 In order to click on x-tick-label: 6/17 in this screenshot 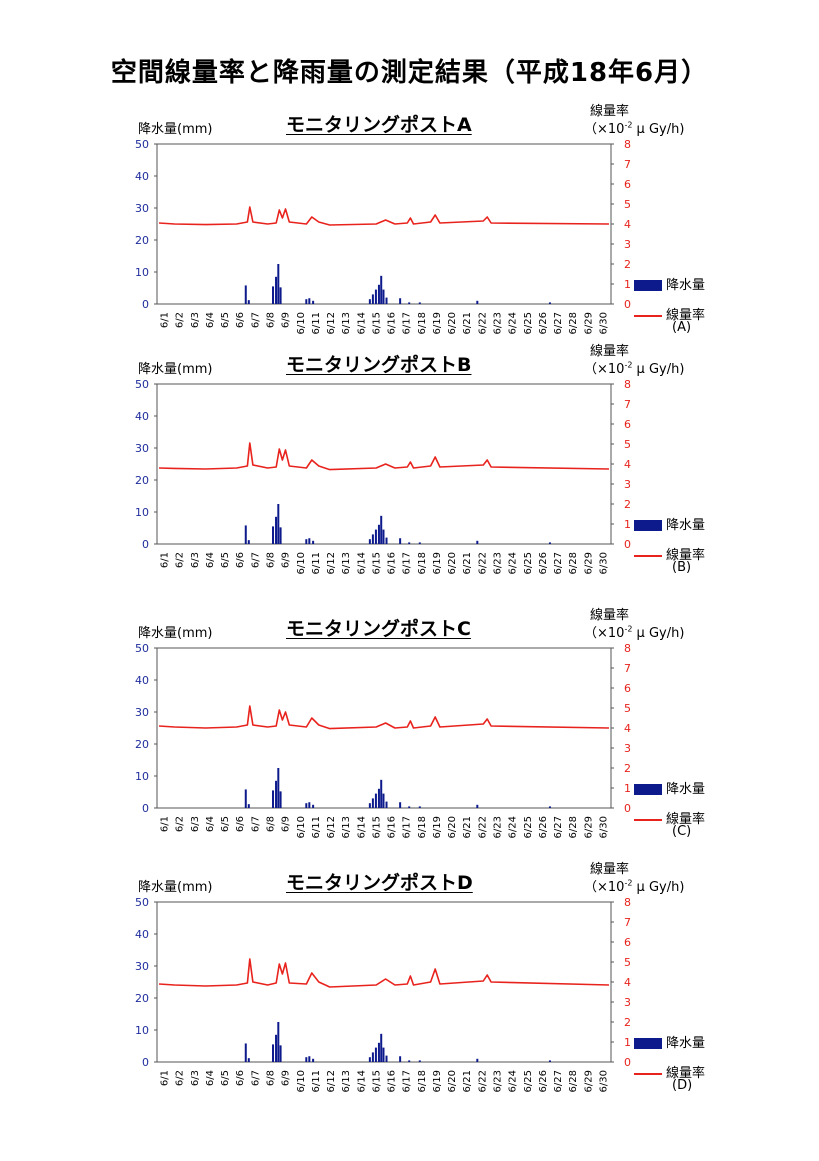, I will do `click(407, 827)`.